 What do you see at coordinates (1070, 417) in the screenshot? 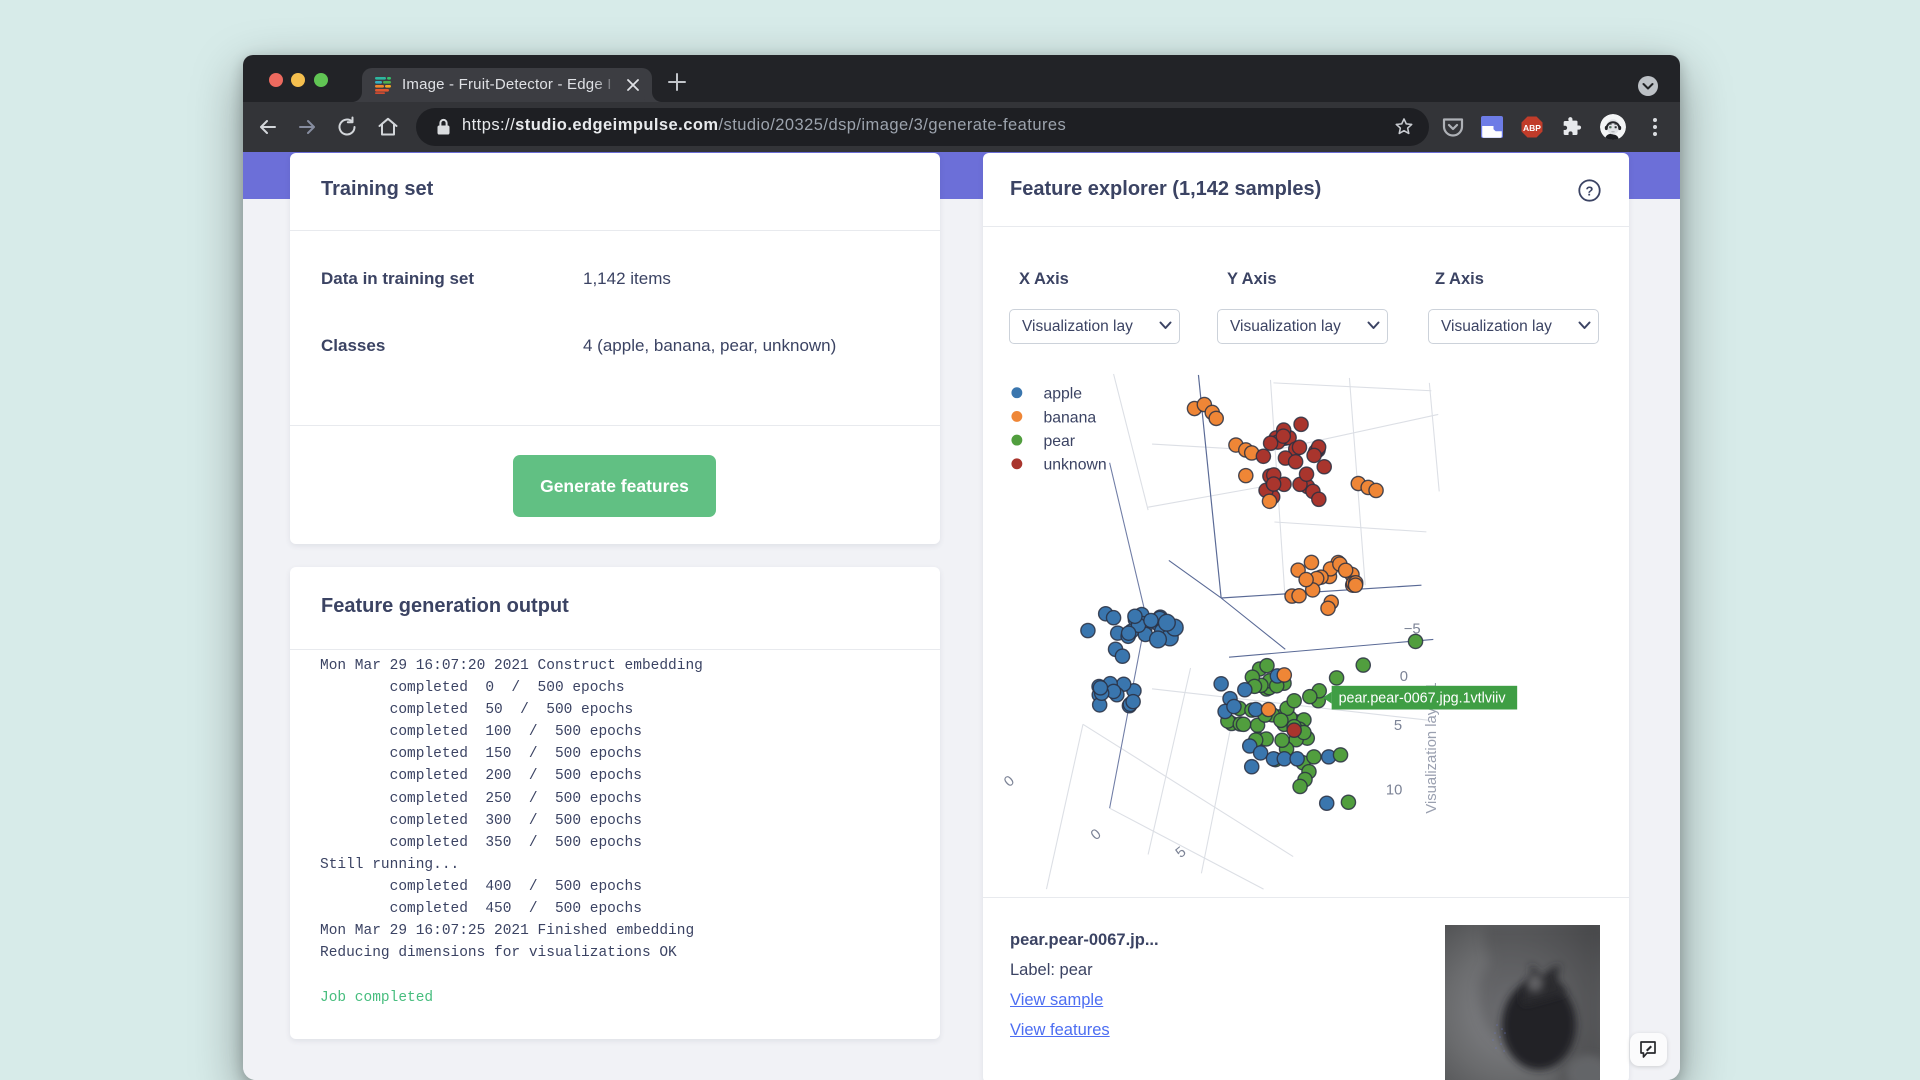
I see `svg-text: banana` at bounding box center [1070, 417].